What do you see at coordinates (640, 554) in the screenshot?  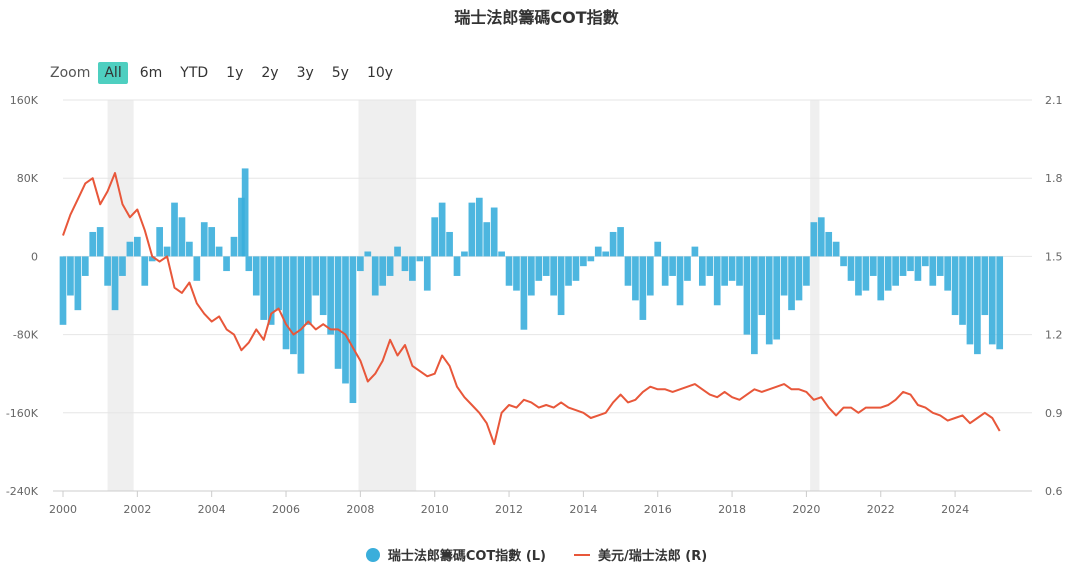 I see `legend-item-fx: 美元/瑞士法郎 (R)` at bounding box center [640, 554].